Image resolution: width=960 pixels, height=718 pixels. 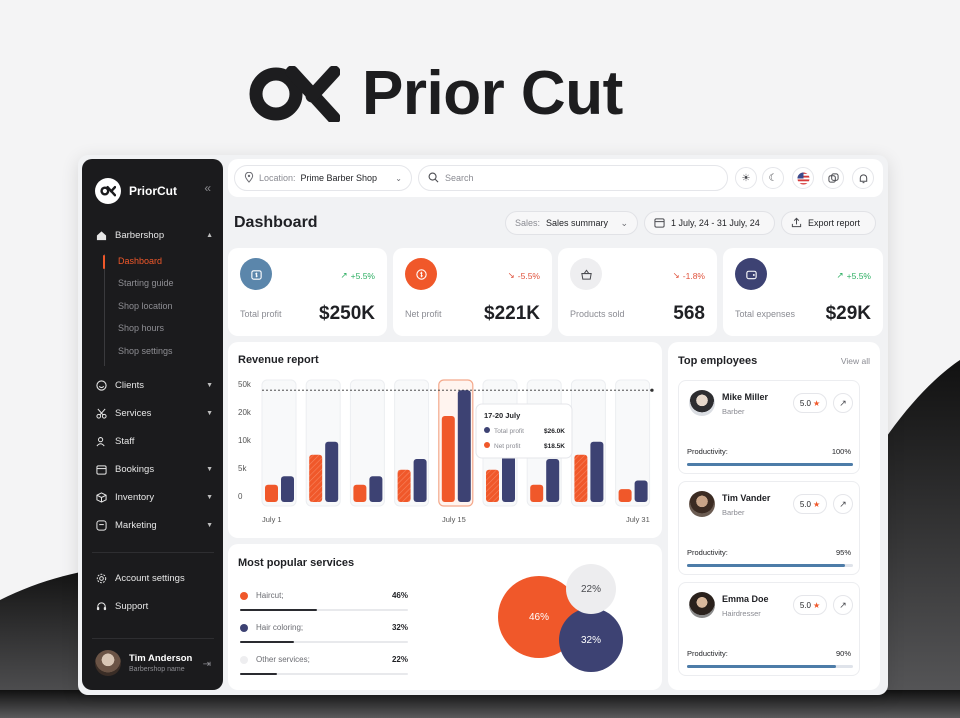 What do you see at coordinates (249, 178) in the screenshot?
I see `location-pin-icon` at bounding box center [249, 178].